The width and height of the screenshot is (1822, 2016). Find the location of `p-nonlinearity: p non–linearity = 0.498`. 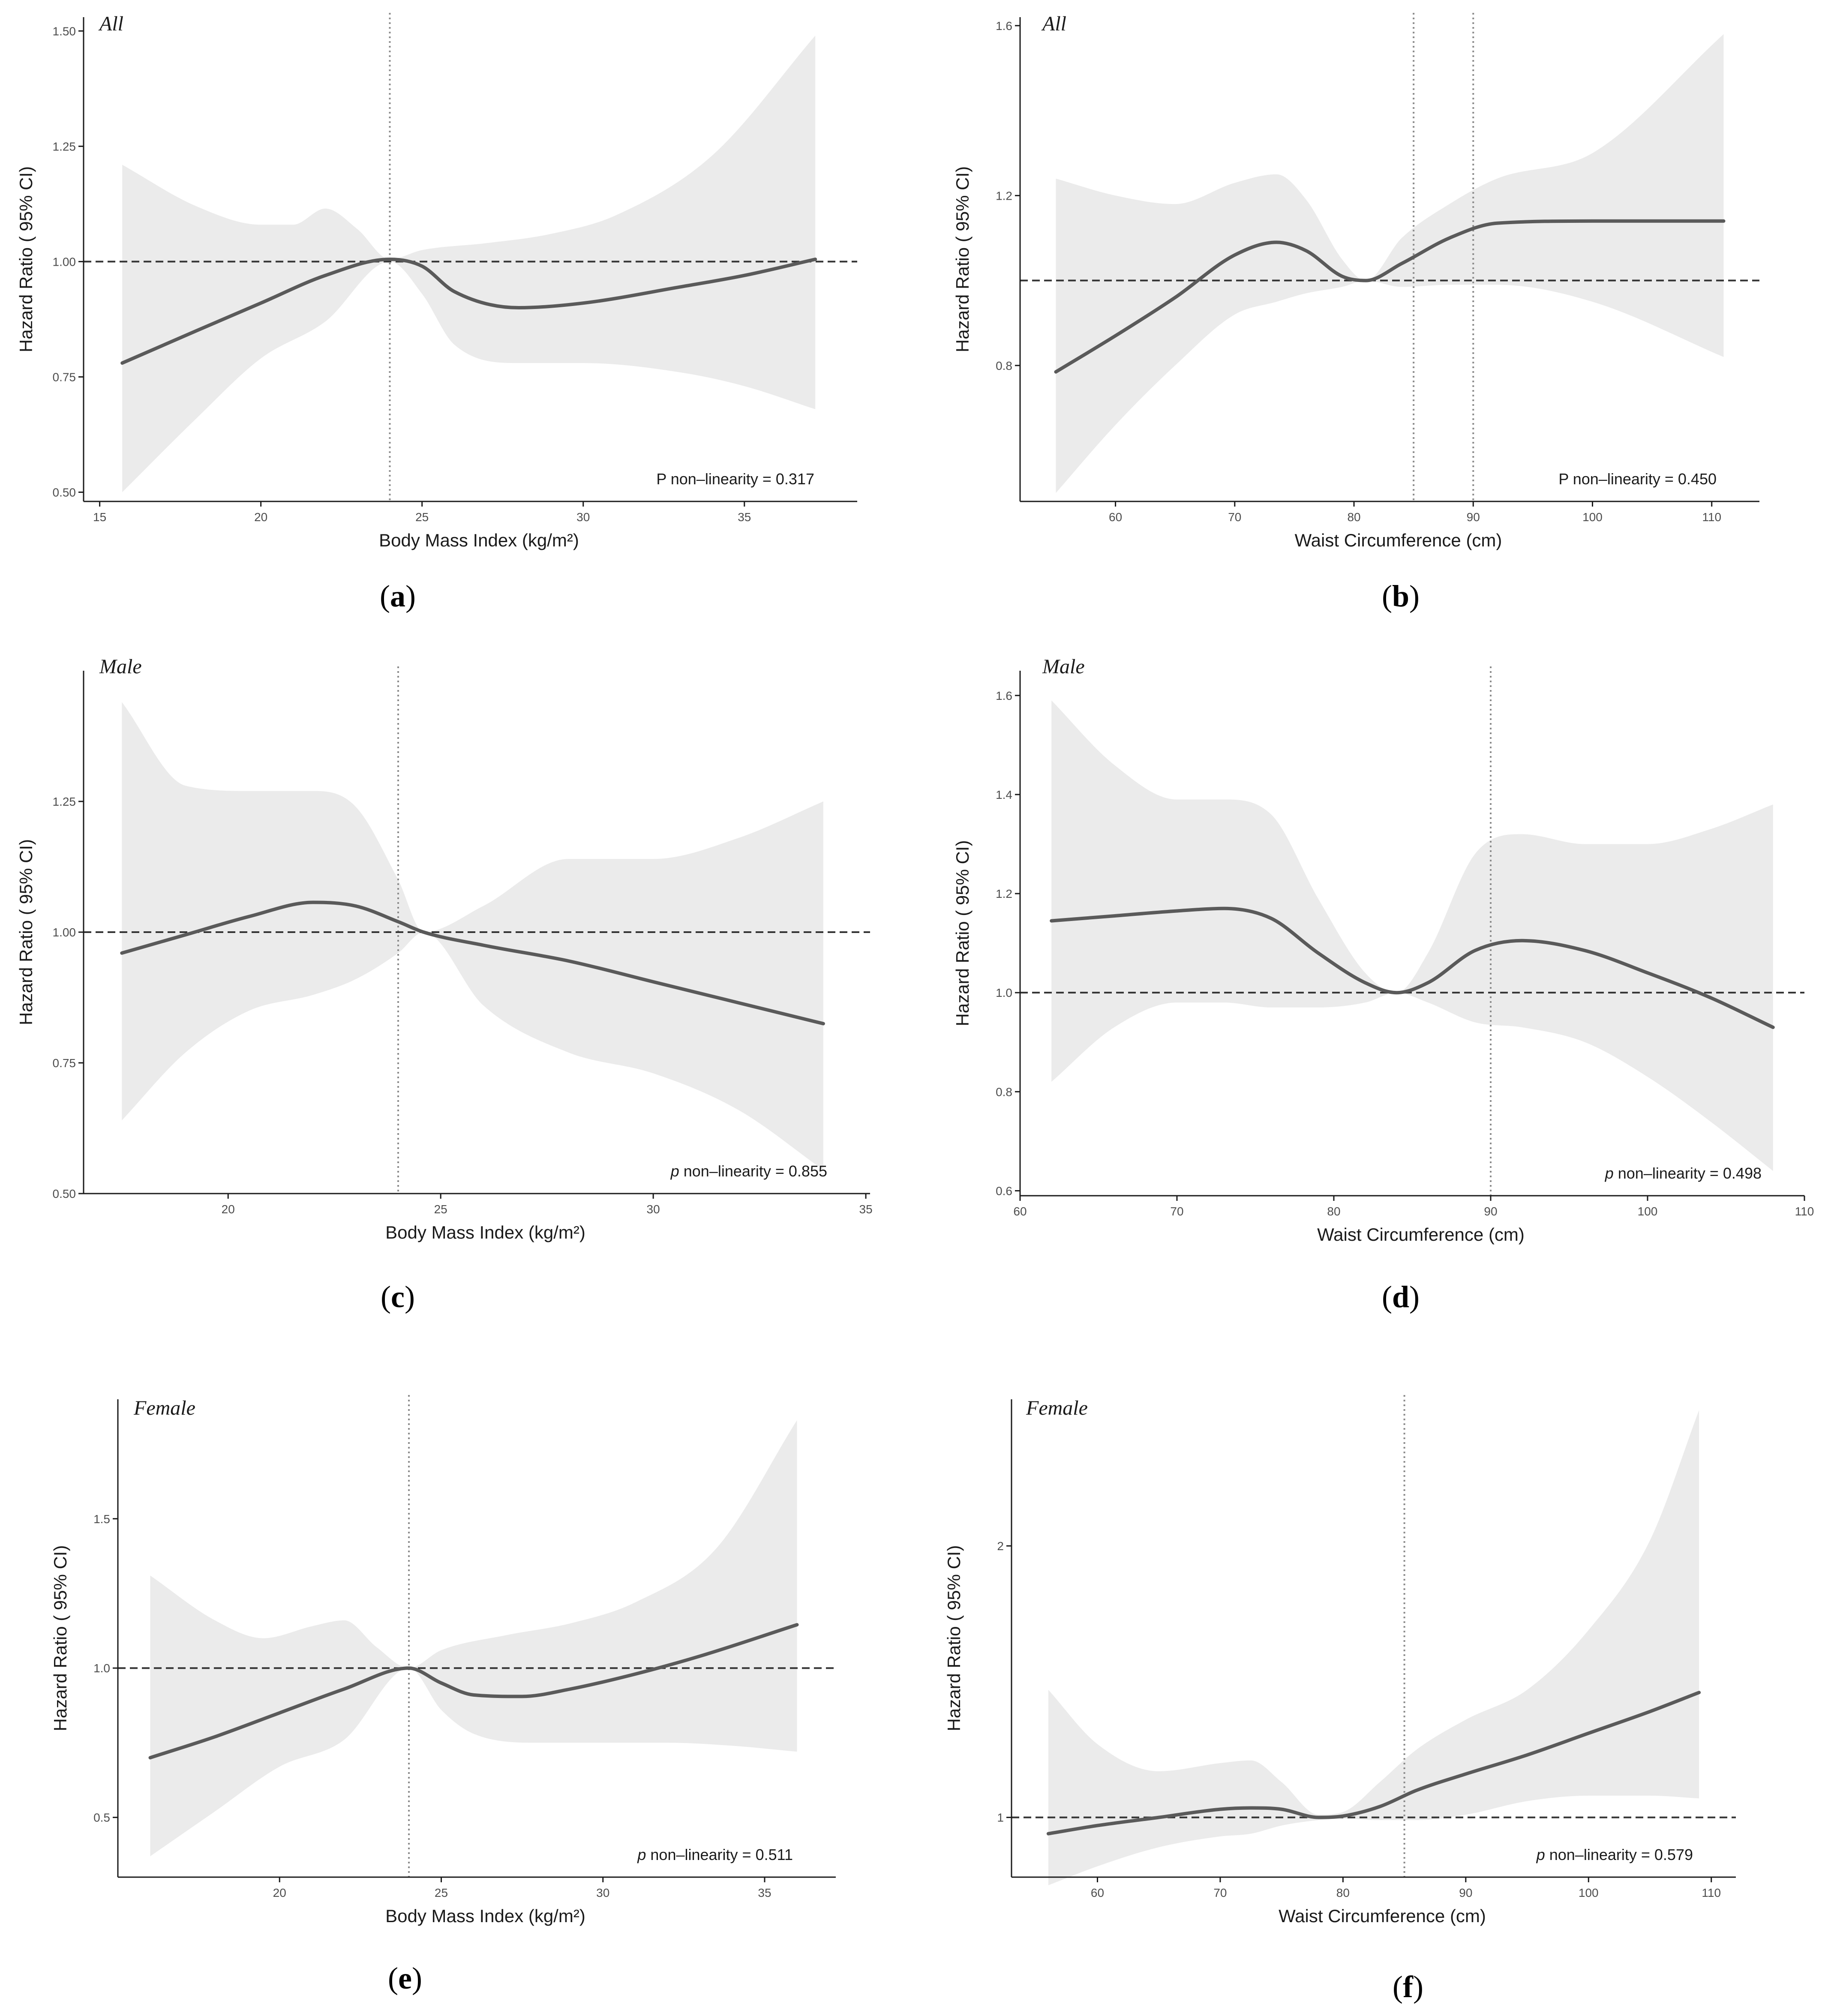

p-nonlinearity: p non–linearity = 0.498 is located at coordinates (1683, 1173).